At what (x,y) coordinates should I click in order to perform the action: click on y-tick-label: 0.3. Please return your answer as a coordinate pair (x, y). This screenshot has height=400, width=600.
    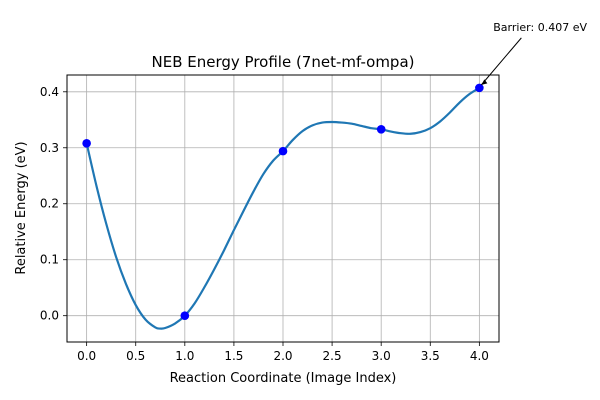
    Looking at the image, I should click on (49, 148).